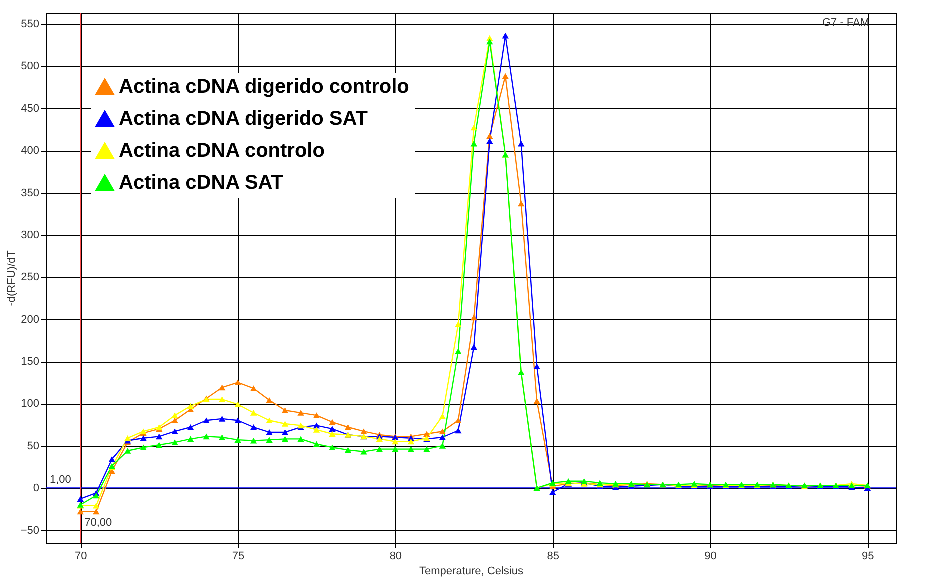  What do you see at coordinates (222, 151) in the screenshot?
I see `legend-label: Actina cDNA controlo` at bounding box center [222, 151].